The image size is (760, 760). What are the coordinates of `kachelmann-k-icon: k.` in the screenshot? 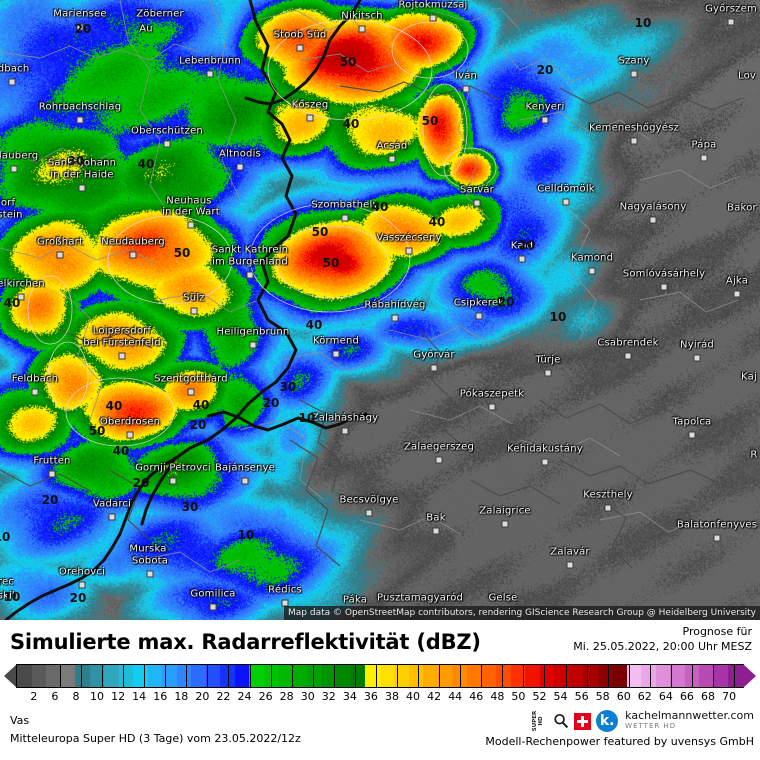 It's located at (607, 721).